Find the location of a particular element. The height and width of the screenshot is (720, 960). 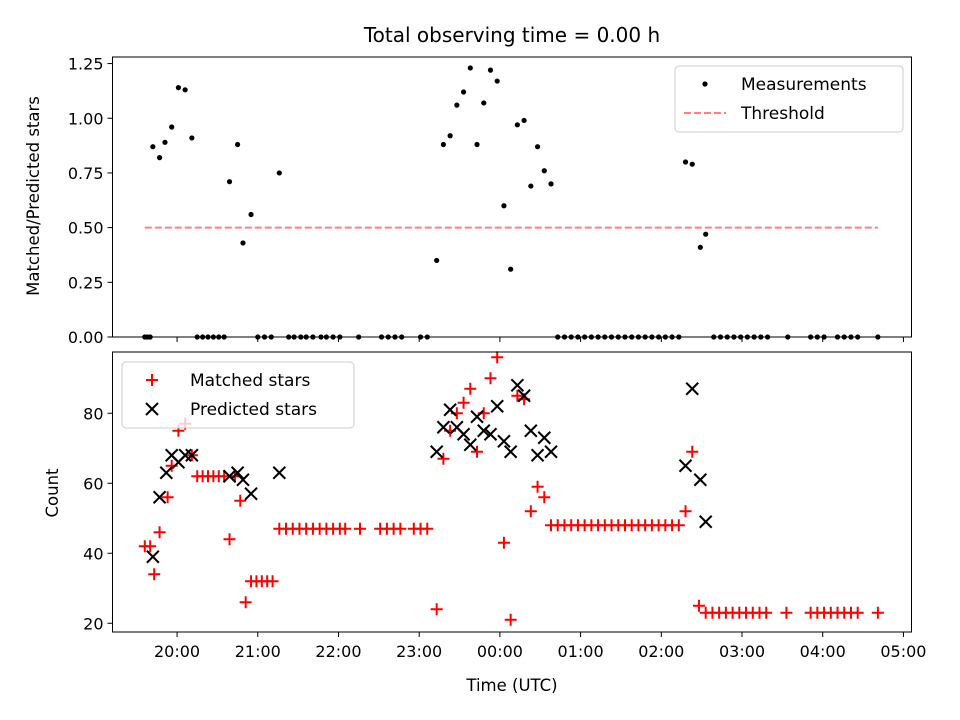

legend-matched-marker is located at coordinates (152, 380).